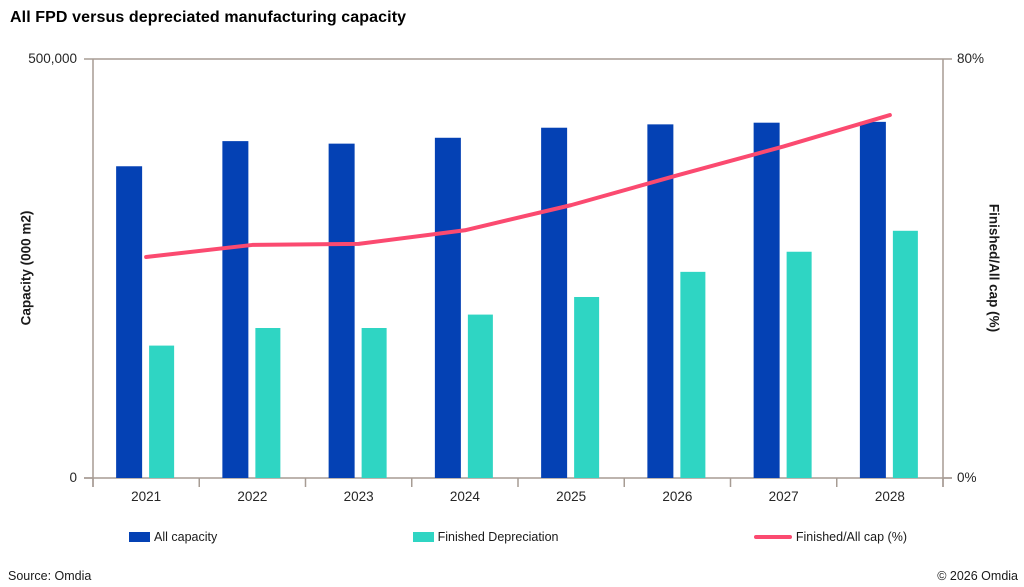 This screenshot has width=1024, height=587. What do you see at coordinates (977, 576) in the screenshot?
I see `copyright-notice: © 2026 Omdia` at bounding box center [977, 576].